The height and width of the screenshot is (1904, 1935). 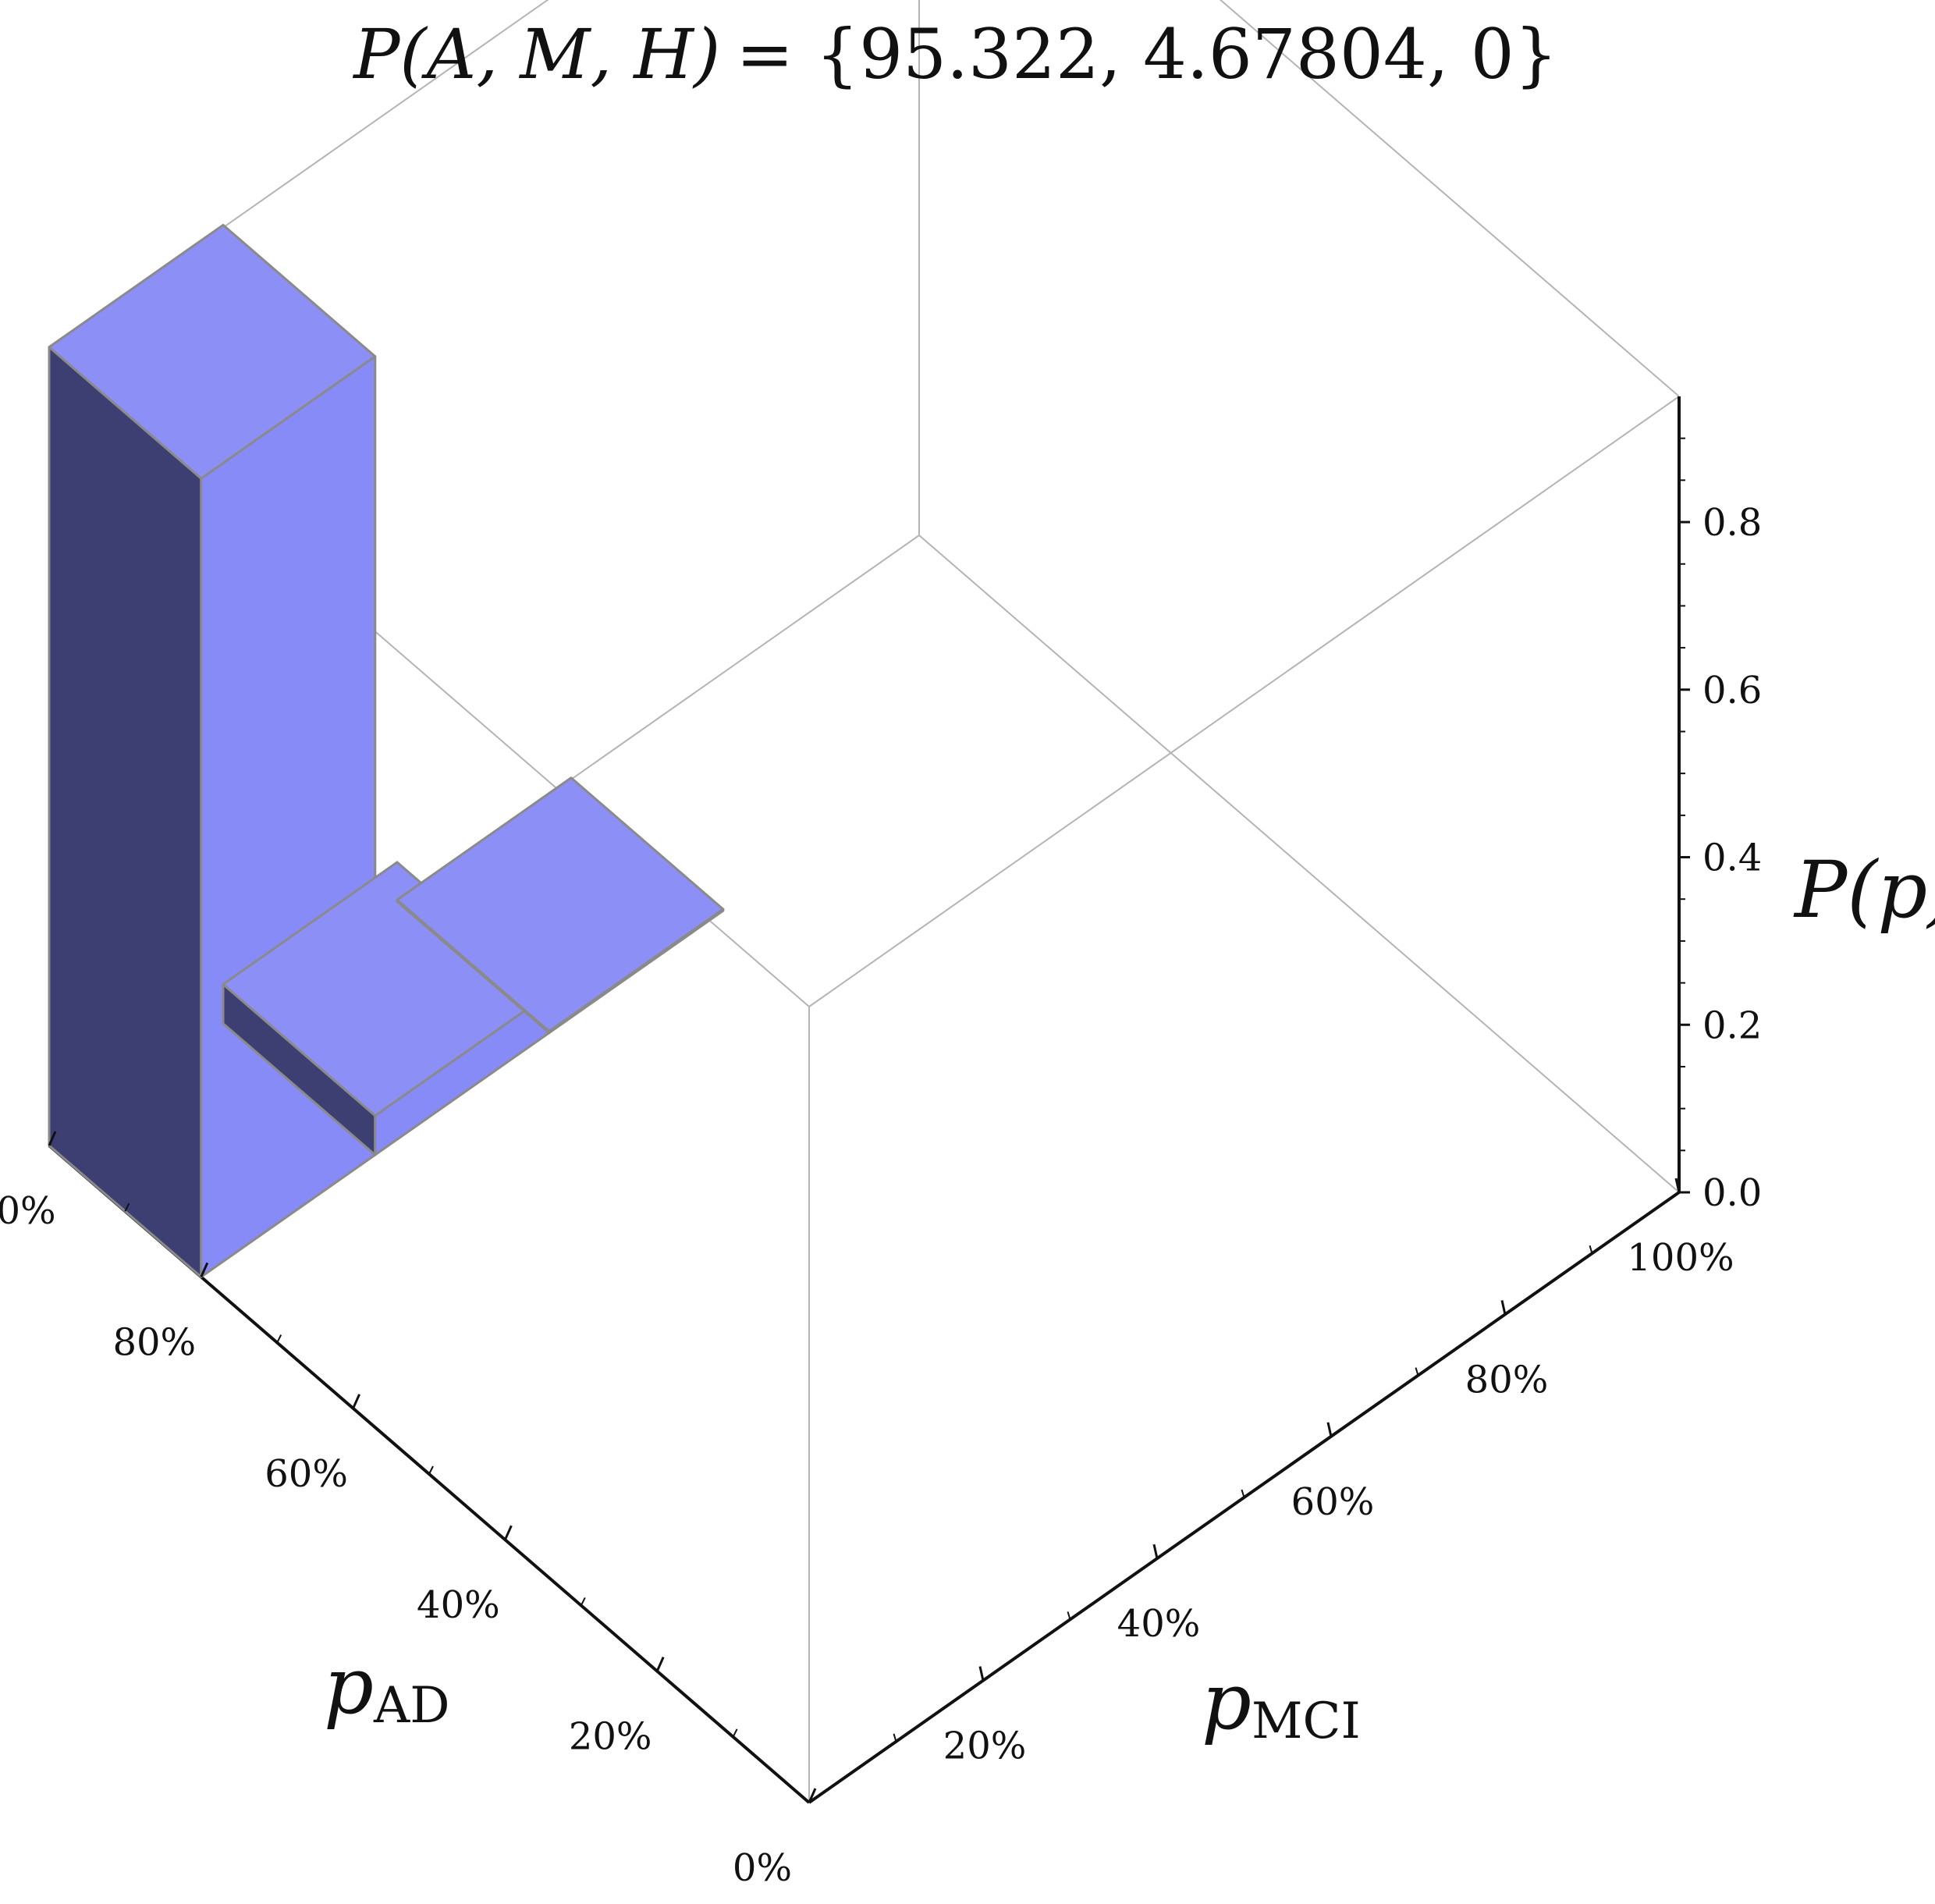 What do you see at coordinates (762, 1868) in the screenshot?
I see `x-tick-label: 0%` at bounding box center [762, 1868].